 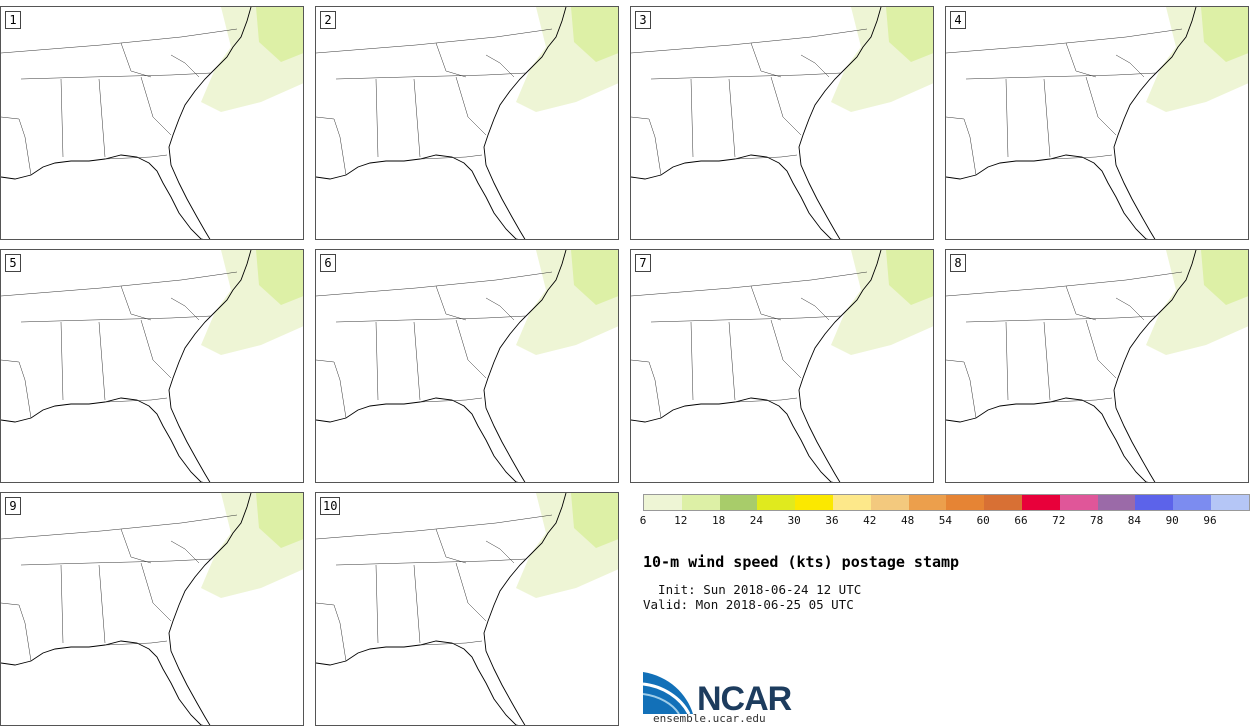 What do you see at coordinates (643, 263) in the screenshot?
I see `member-number: 7` at bounding box center [643, 263].